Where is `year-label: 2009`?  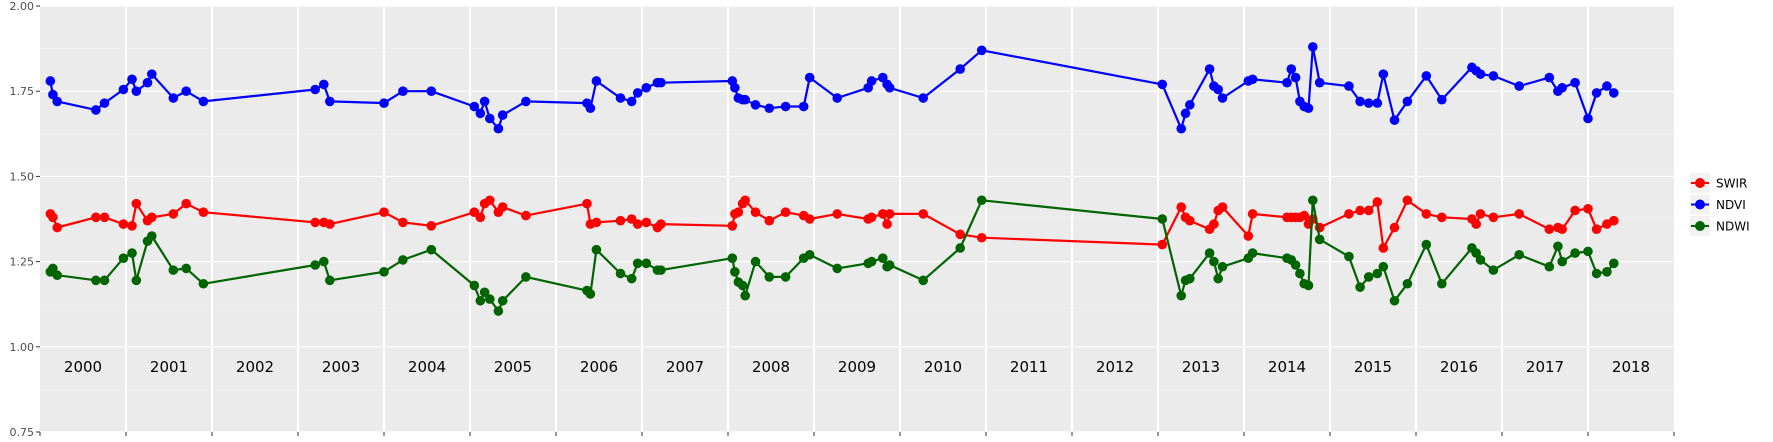
year-label: 2009 is located at coordinates (857, 367).